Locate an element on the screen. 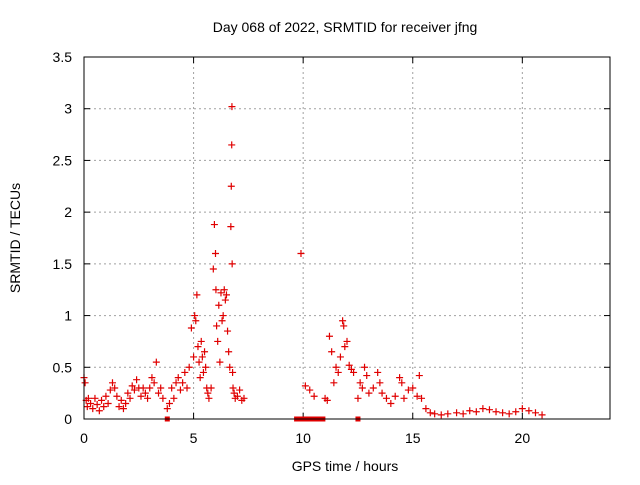  x-axis-label: GPS time / hours is located at coordinates (345, 466).